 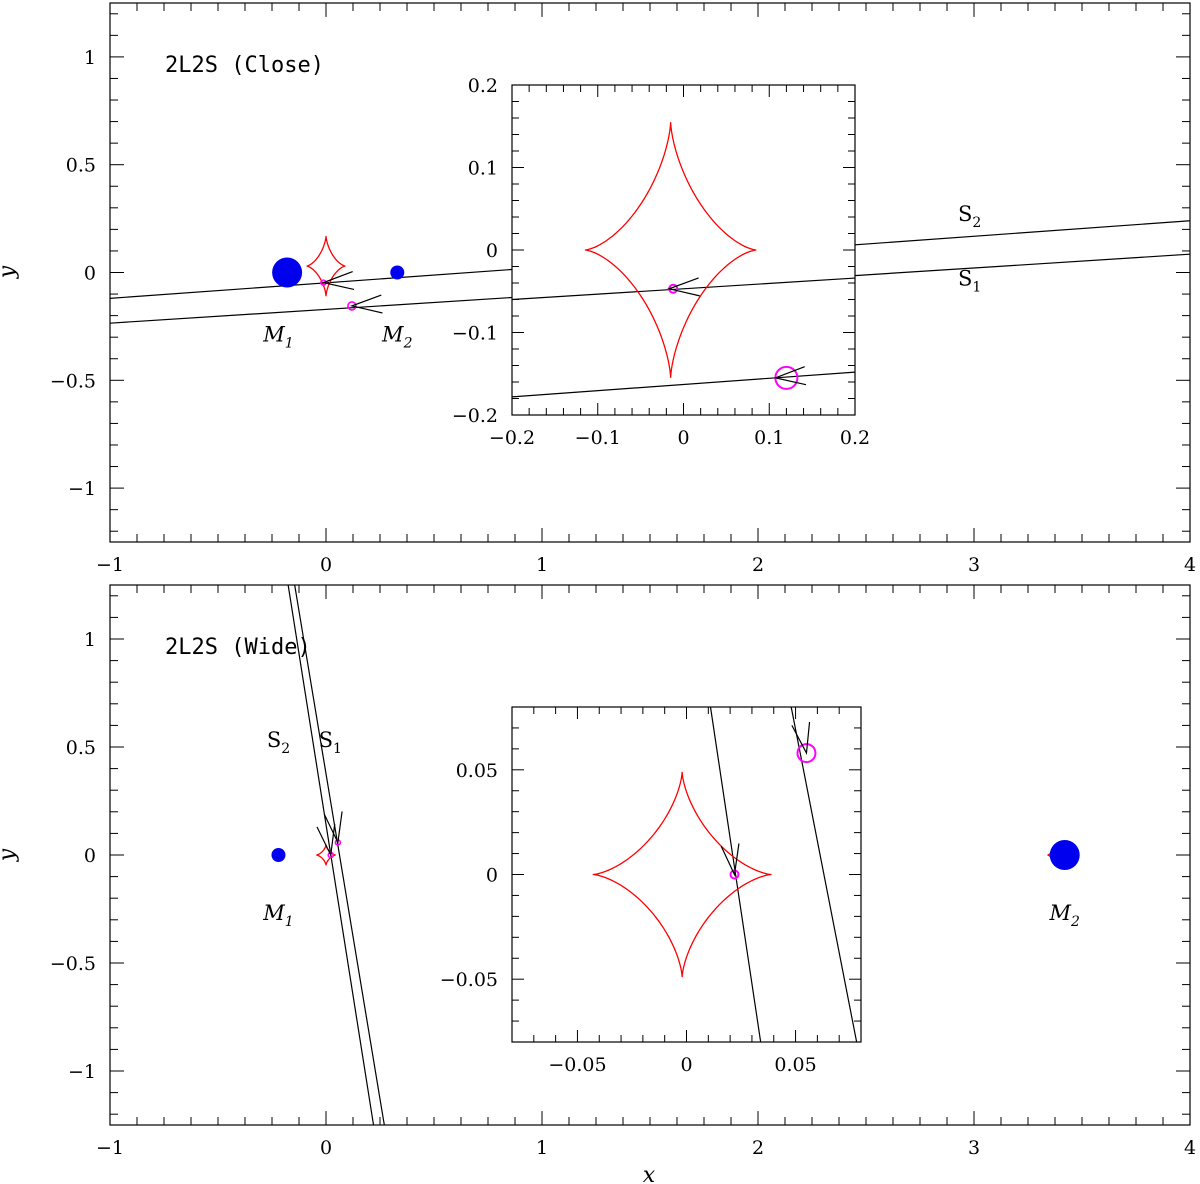 What do you see at coordinates (1190, 1148) in the screenshot?
I see `wide-x-tick-label: 4` at bounding box center [1190, 1148].